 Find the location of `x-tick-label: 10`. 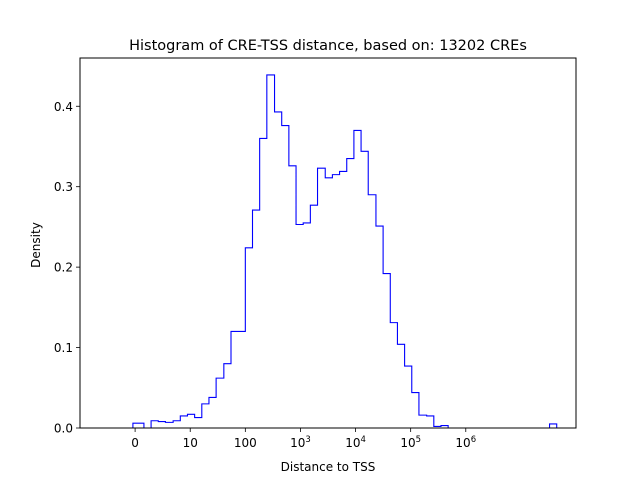

x-tick-label: 10 is located at coordinates (190, 443).